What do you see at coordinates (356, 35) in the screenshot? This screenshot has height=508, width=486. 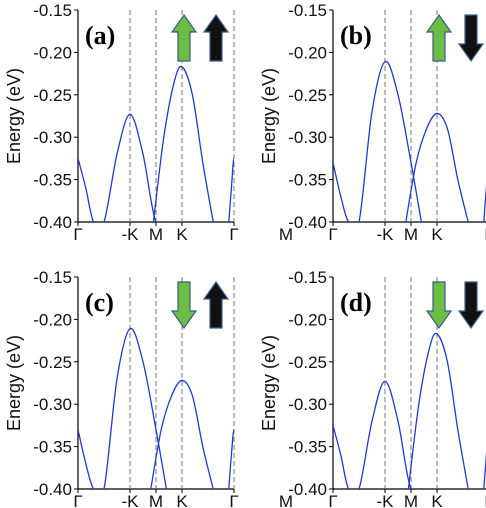 I see `panel-label: (b)` at bounding box center [356, 35].